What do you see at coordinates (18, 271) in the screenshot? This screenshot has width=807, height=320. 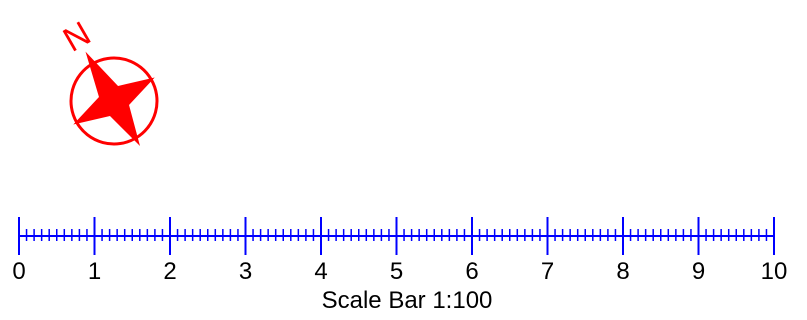 I see `scale-bar-tick-label: 0` at bounding box center [18, 271].